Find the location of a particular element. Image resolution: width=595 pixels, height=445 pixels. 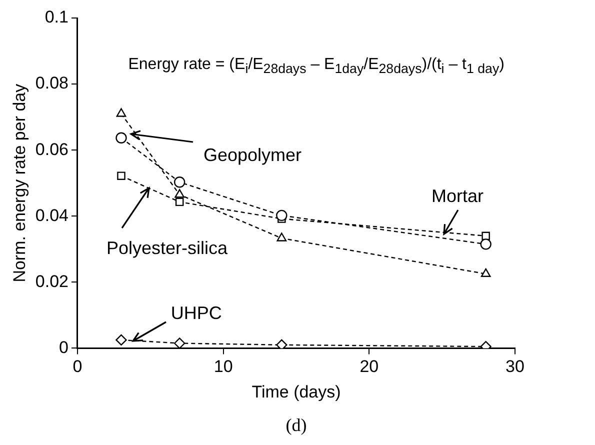

x-tick-label: 0 is located at coordinates (77, 366).